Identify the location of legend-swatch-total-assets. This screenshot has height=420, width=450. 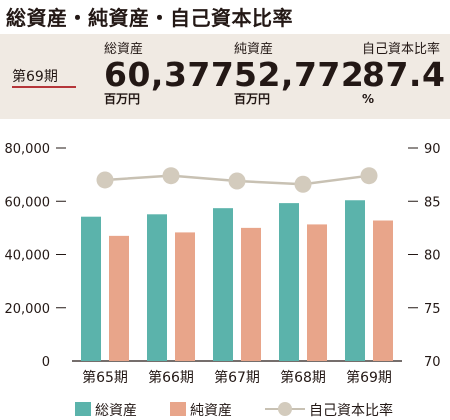
(83, 409).